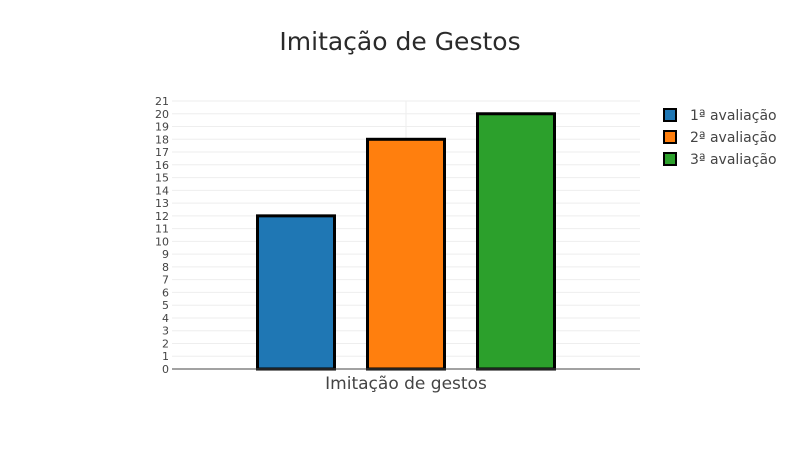  I want to click on y-tick-label: 10, so click(162, 241).